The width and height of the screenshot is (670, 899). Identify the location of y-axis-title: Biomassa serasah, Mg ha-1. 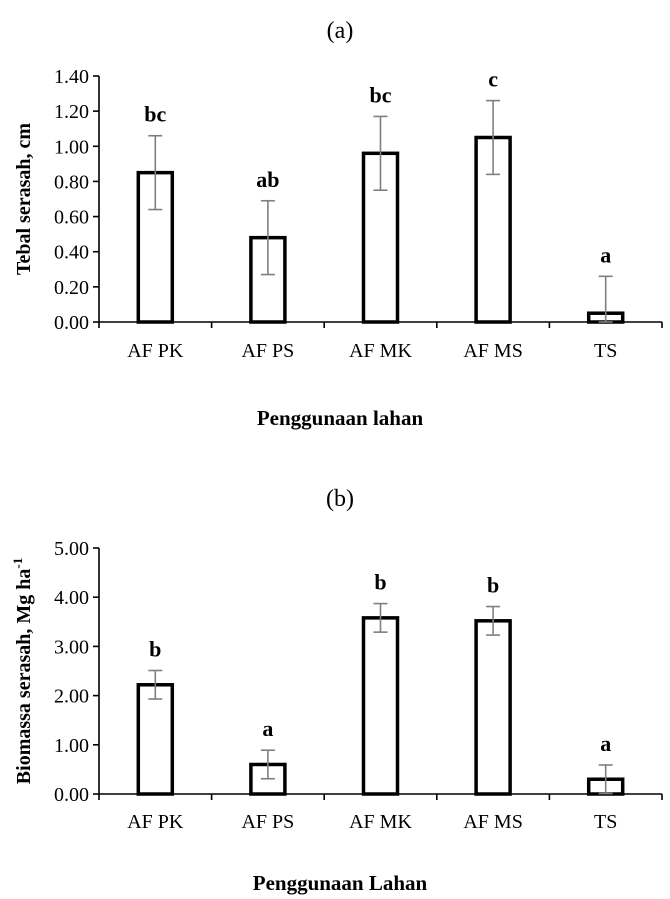
(22, 671).